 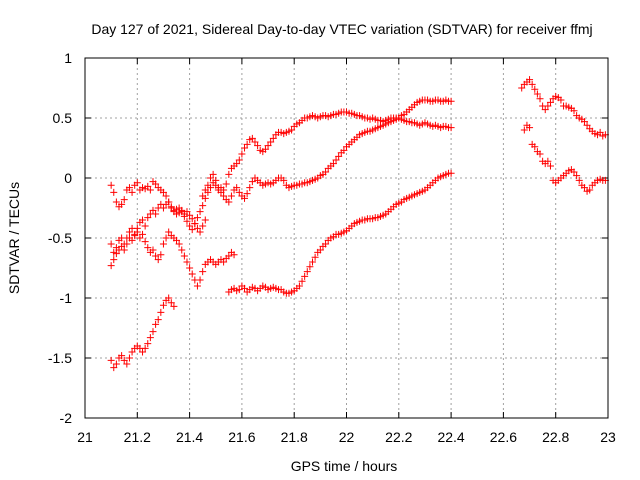 What do you see at coordinates (503, 437) in the screenshot?
I see `x-tick-label: 22.6` at bounding box center [503, 437].